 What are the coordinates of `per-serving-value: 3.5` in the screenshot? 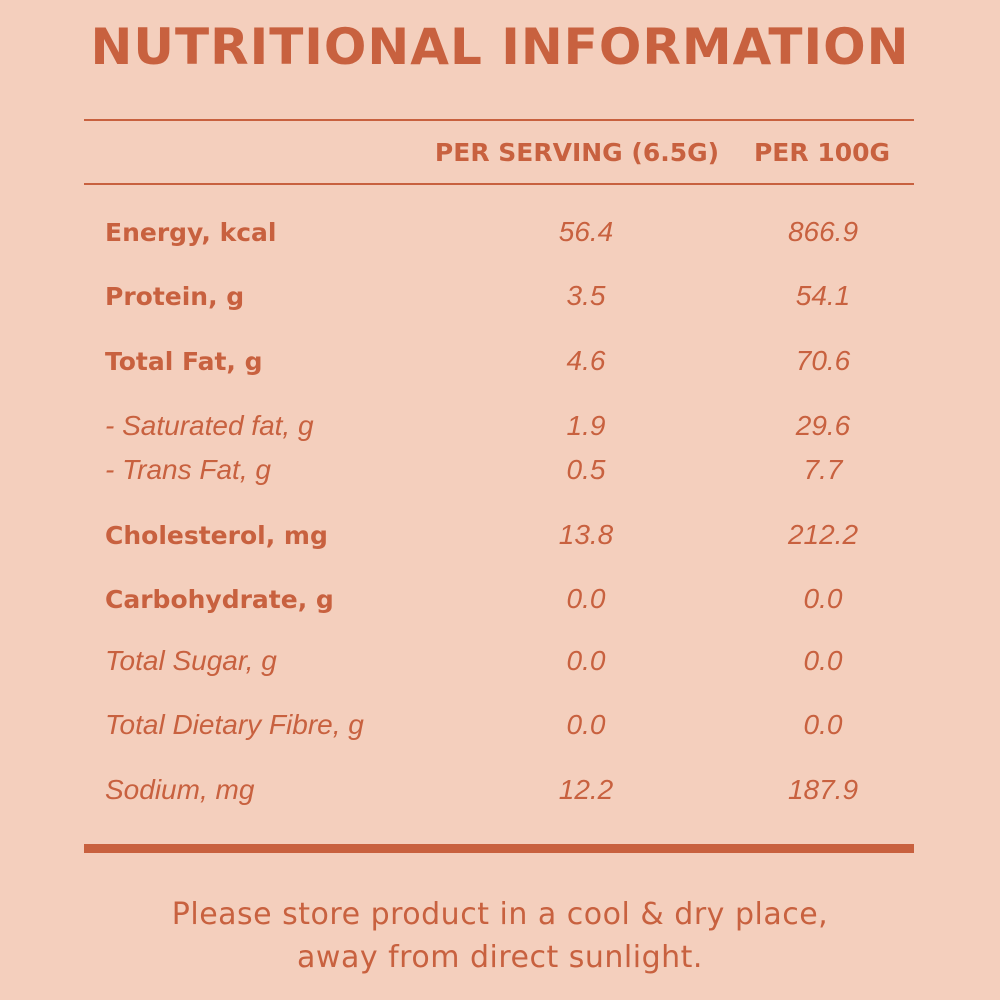 It's located at (586, 295).